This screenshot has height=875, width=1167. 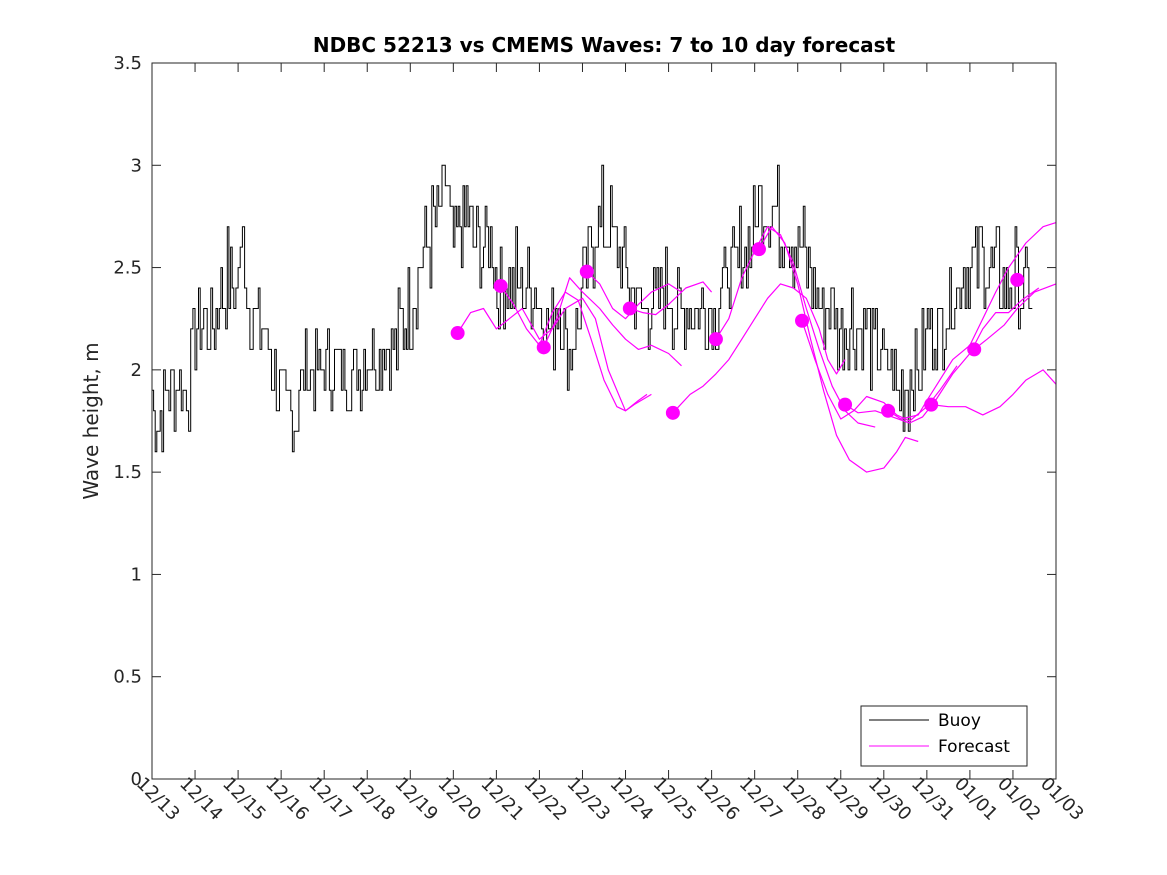 What do you see at coordinates (136, 574) in the screenshot?
I see `y-tick-label: 1` at bounding box center [136, 574].